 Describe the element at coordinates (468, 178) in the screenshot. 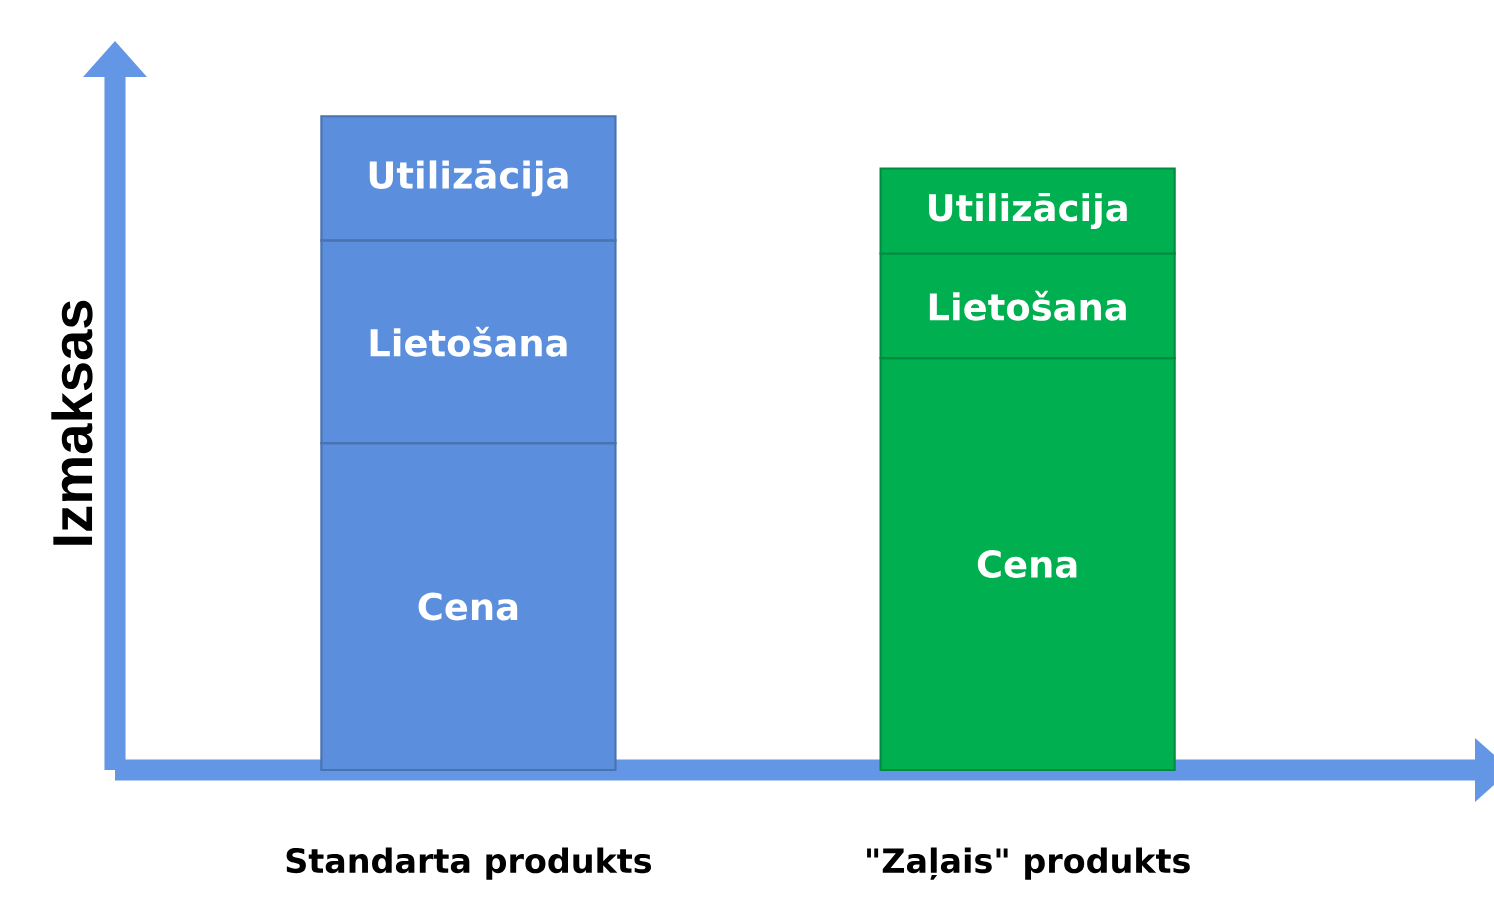

I see `text: Utilizācija` at that location.